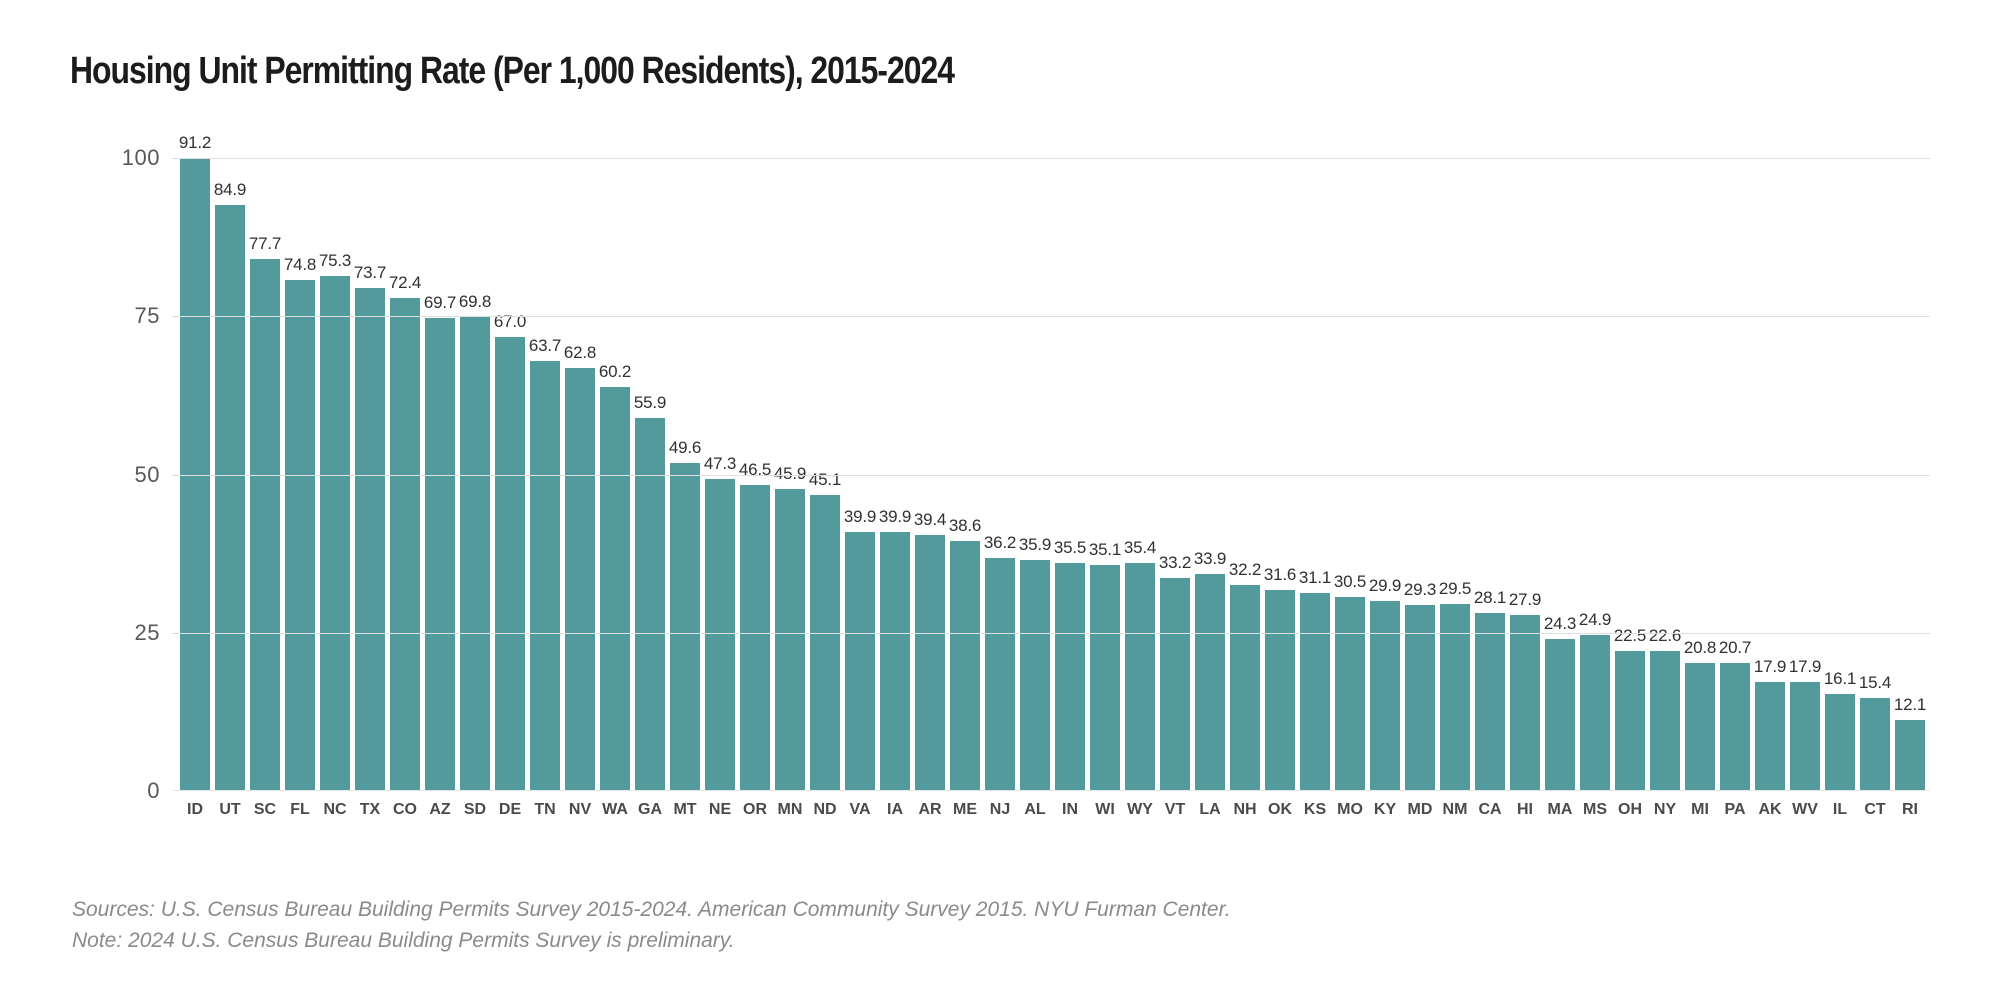  Describe the element at coordinates (545, 345) in the screenshot. I see `bar-value-label: 63.7` at that location.